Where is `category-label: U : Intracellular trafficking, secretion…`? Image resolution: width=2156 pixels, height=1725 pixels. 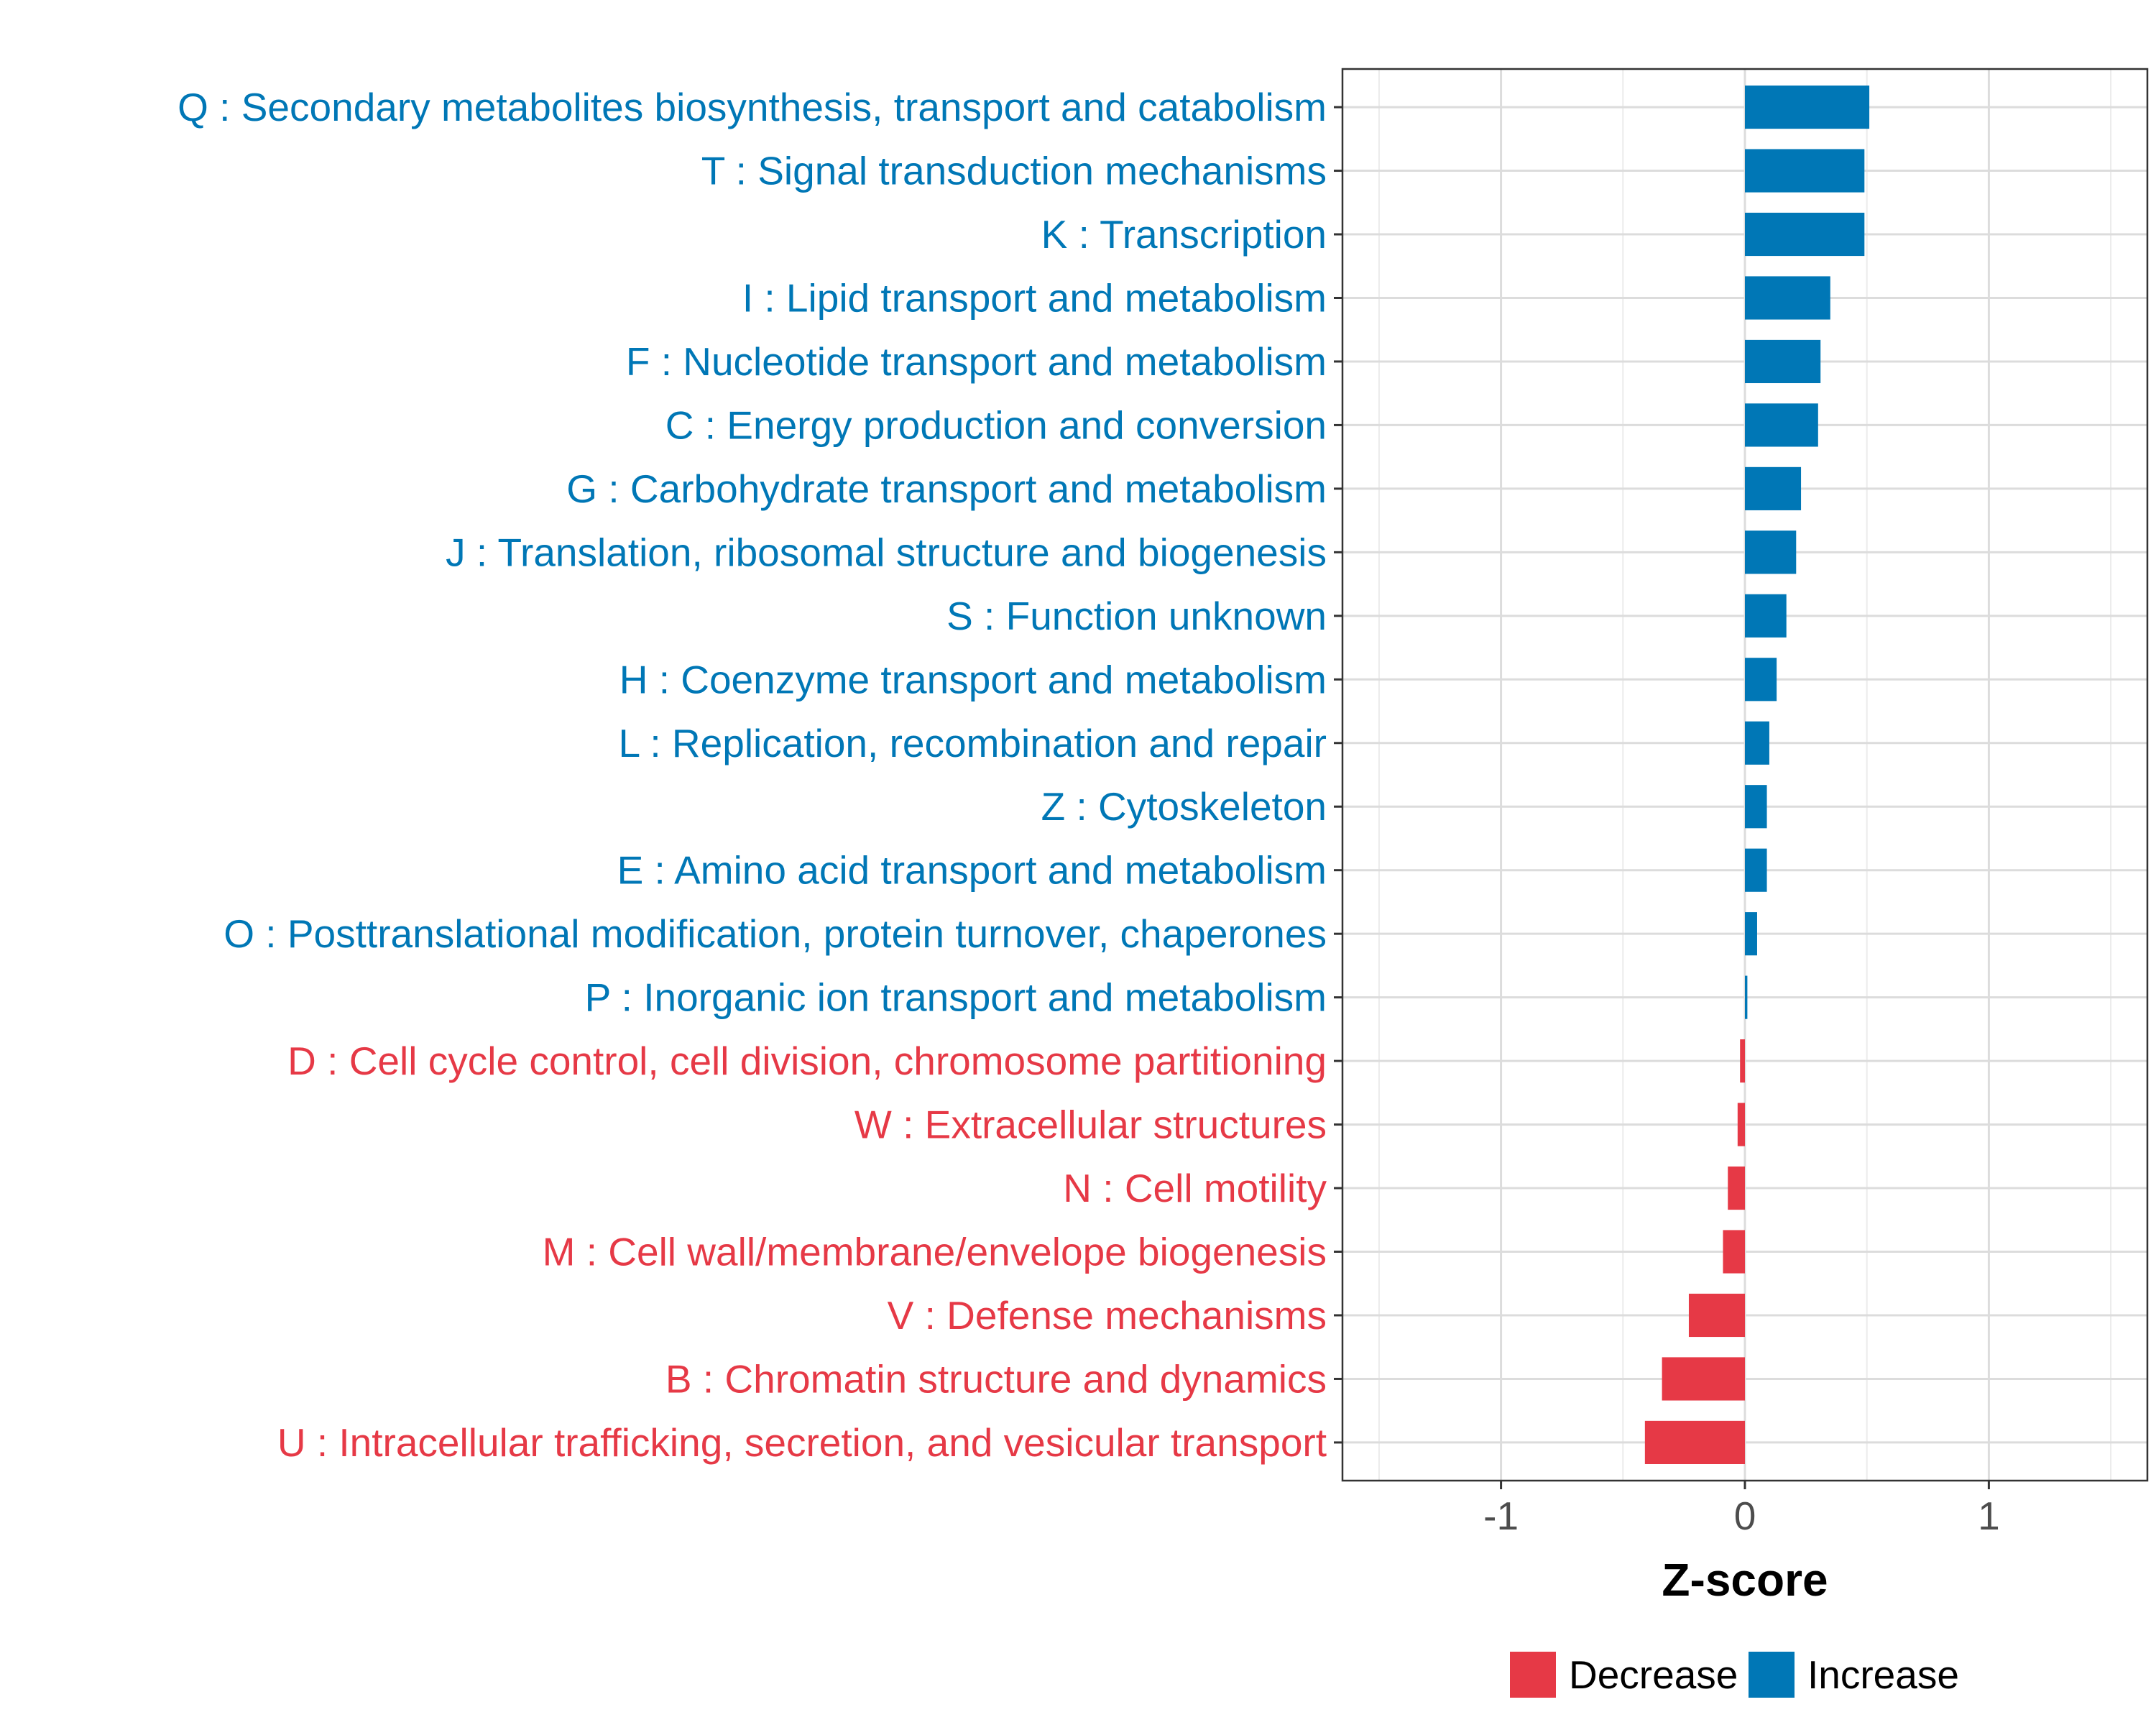
category-label: U : Intracellular trafficking, secretion… is located at coordinates (802, 1442).